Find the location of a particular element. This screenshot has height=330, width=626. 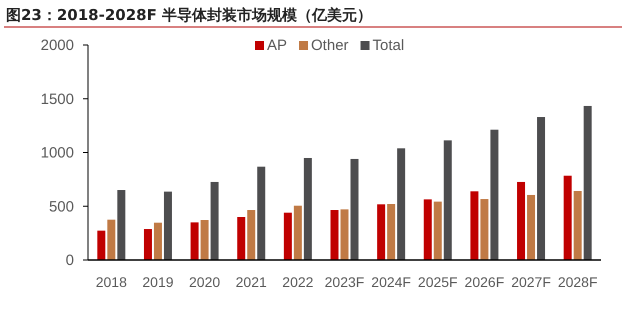

y-tick-label: 0 is located at coordinates (70, 260).